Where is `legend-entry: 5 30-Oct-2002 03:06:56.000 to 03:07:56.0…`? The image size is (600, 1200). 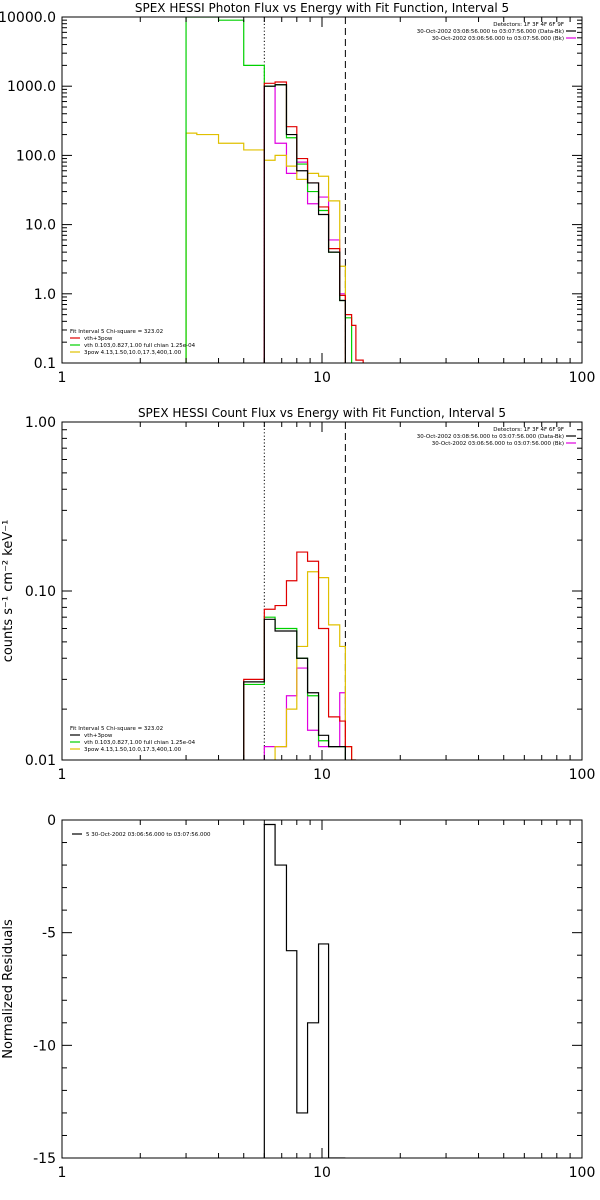
legend-entry: 5 30-Oct-2002 03:06:56.000 to 03:07:56.0… is located at coordinates (148, 835).